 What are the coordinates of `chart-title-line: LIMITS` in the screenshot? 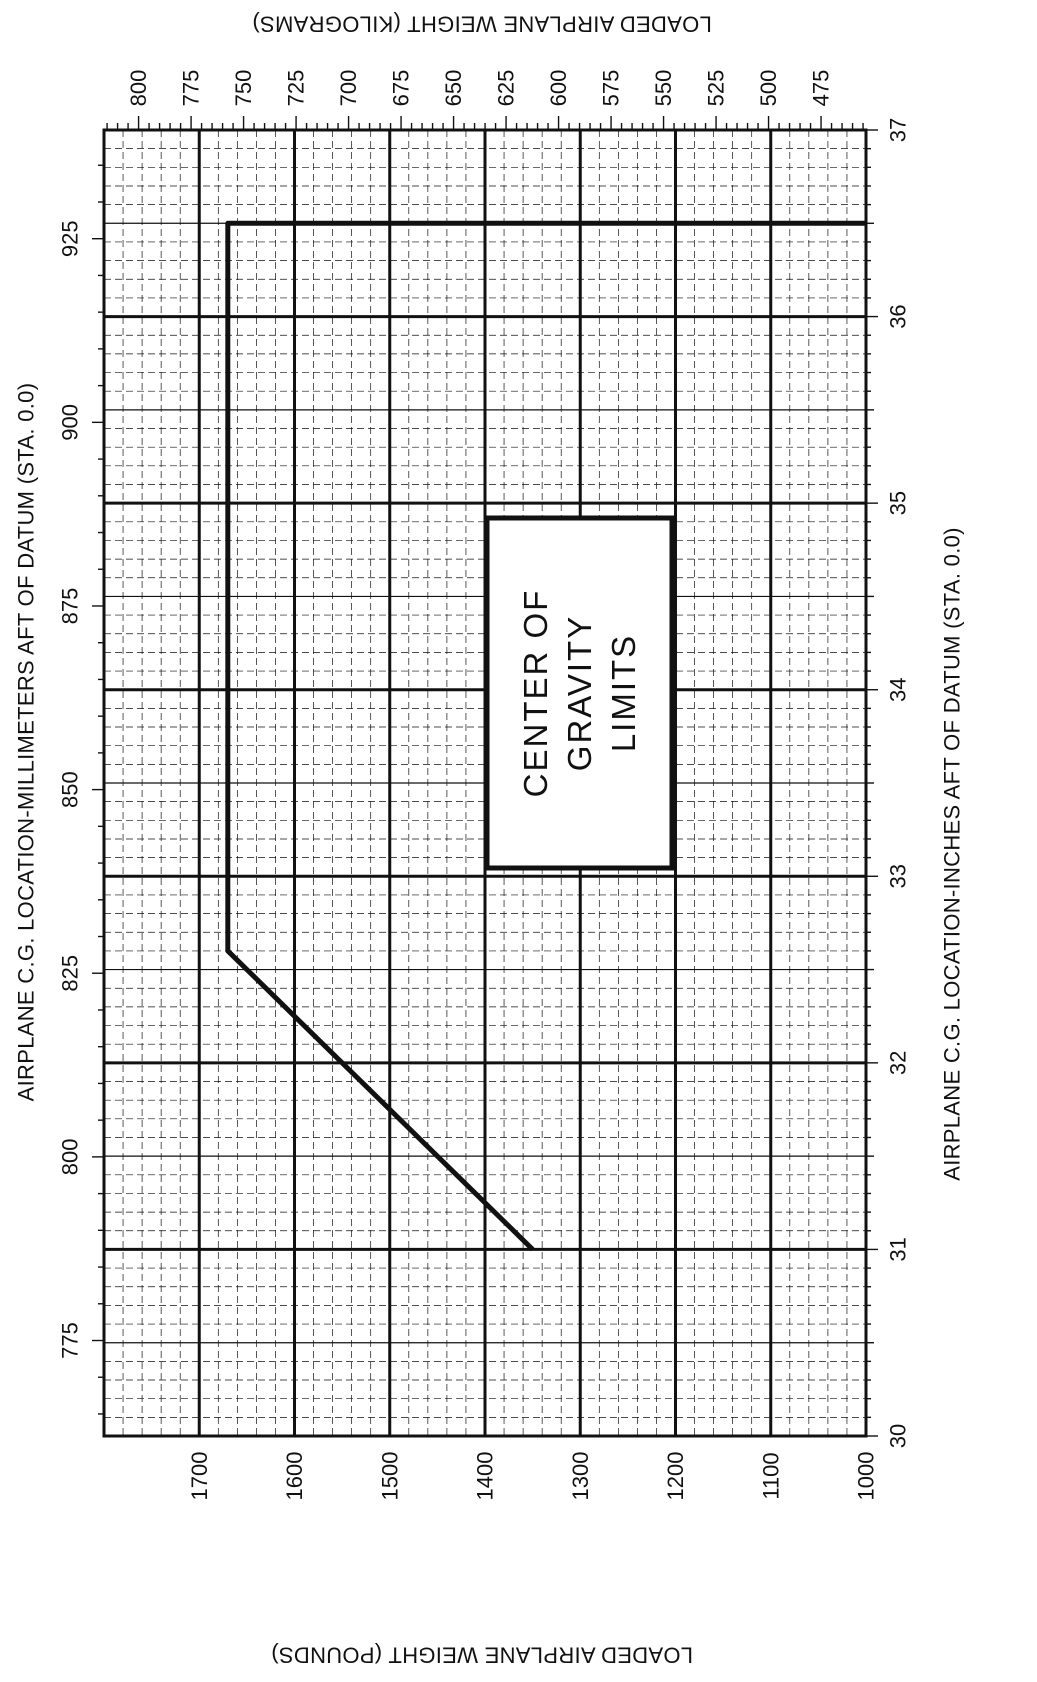 It's located at (623, 693).